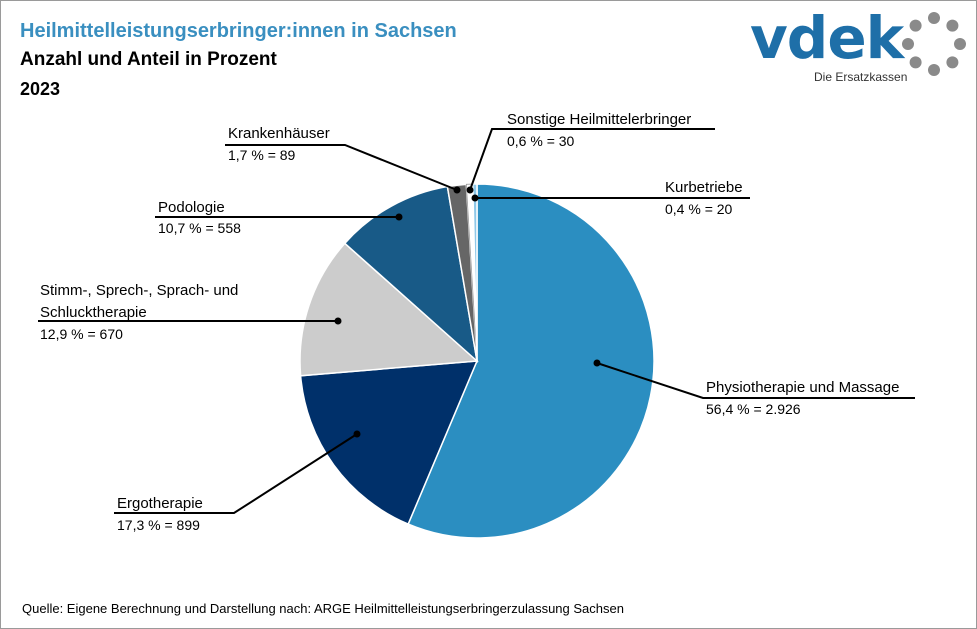  What do you see at coordinates (599, 119) in the screenshot?
I see `slice-category-label: Sonstige Heilmittelerbringer` at bounding box center [599, 119].